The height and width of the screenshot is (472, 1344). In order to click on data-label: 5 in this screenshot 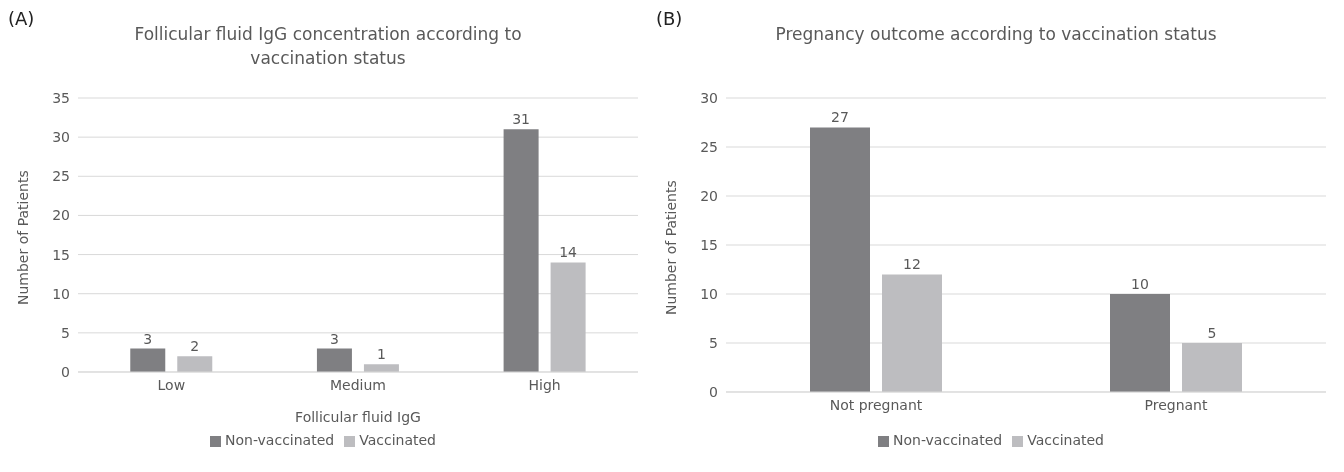, I will do `click(1212, 333)`.